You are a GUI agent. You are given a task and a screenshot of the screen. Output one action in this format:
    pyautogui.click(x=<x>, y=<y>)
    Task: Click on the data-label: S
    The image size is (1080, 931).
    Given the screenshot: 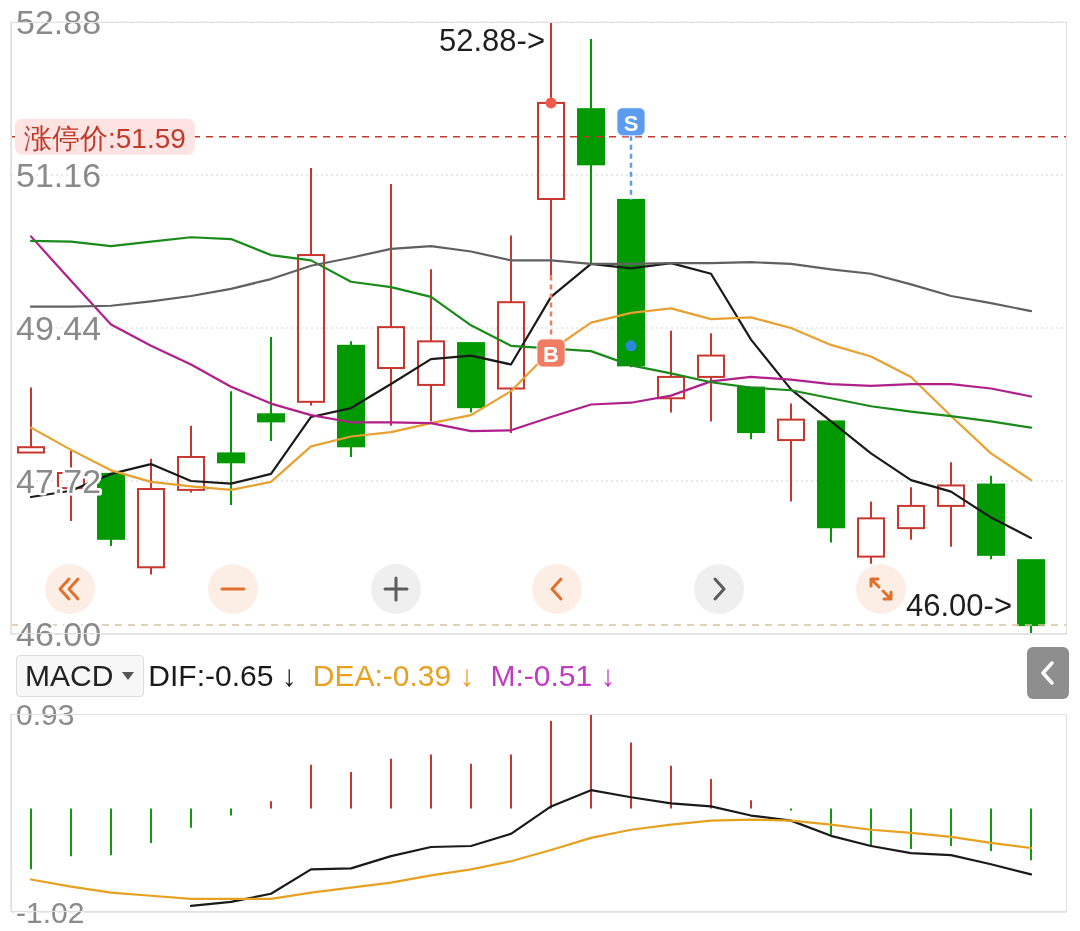 What is the action you would take?
    pyautogui.click(x=631, y=123)
    